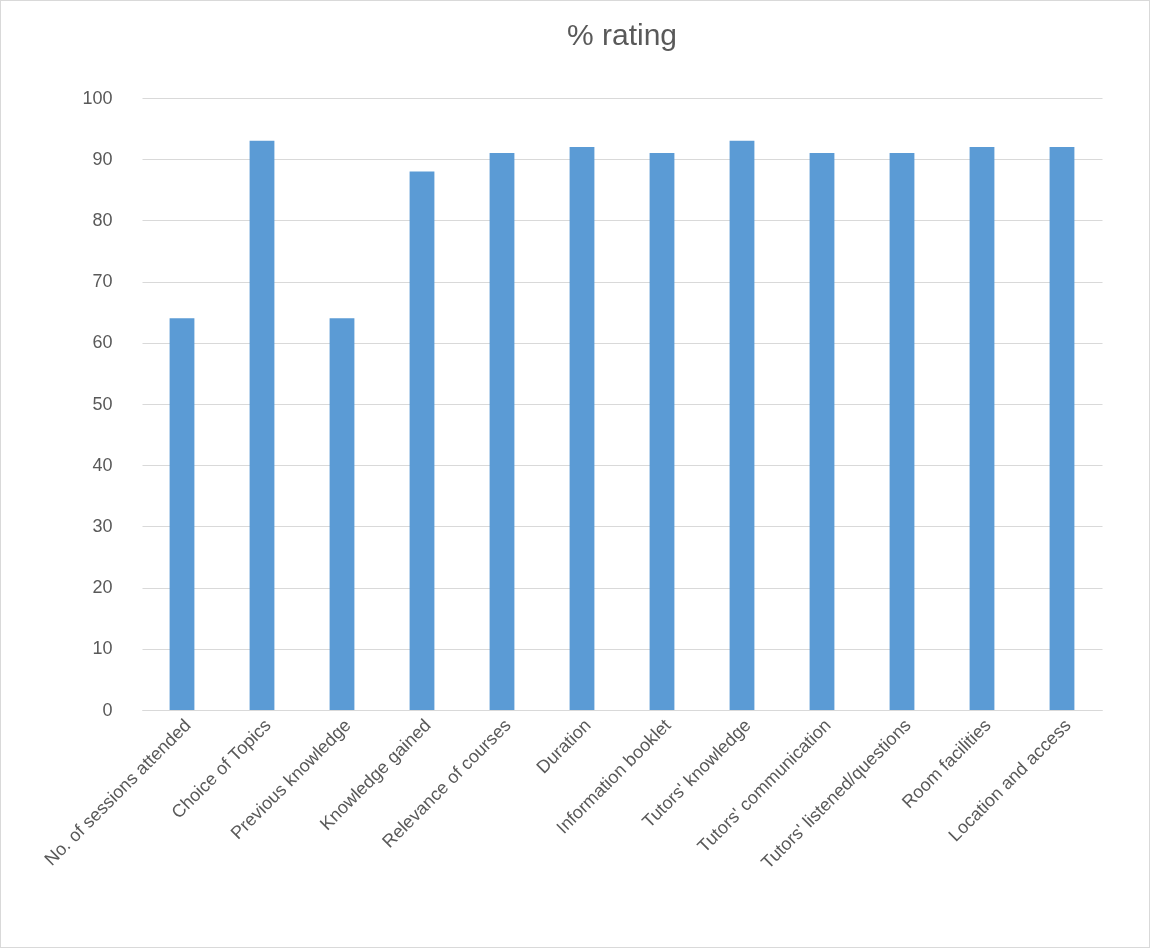  Describe the element at coordinates (102, 464) in the screenshot. I see `y-tick-label: 40` at that location.